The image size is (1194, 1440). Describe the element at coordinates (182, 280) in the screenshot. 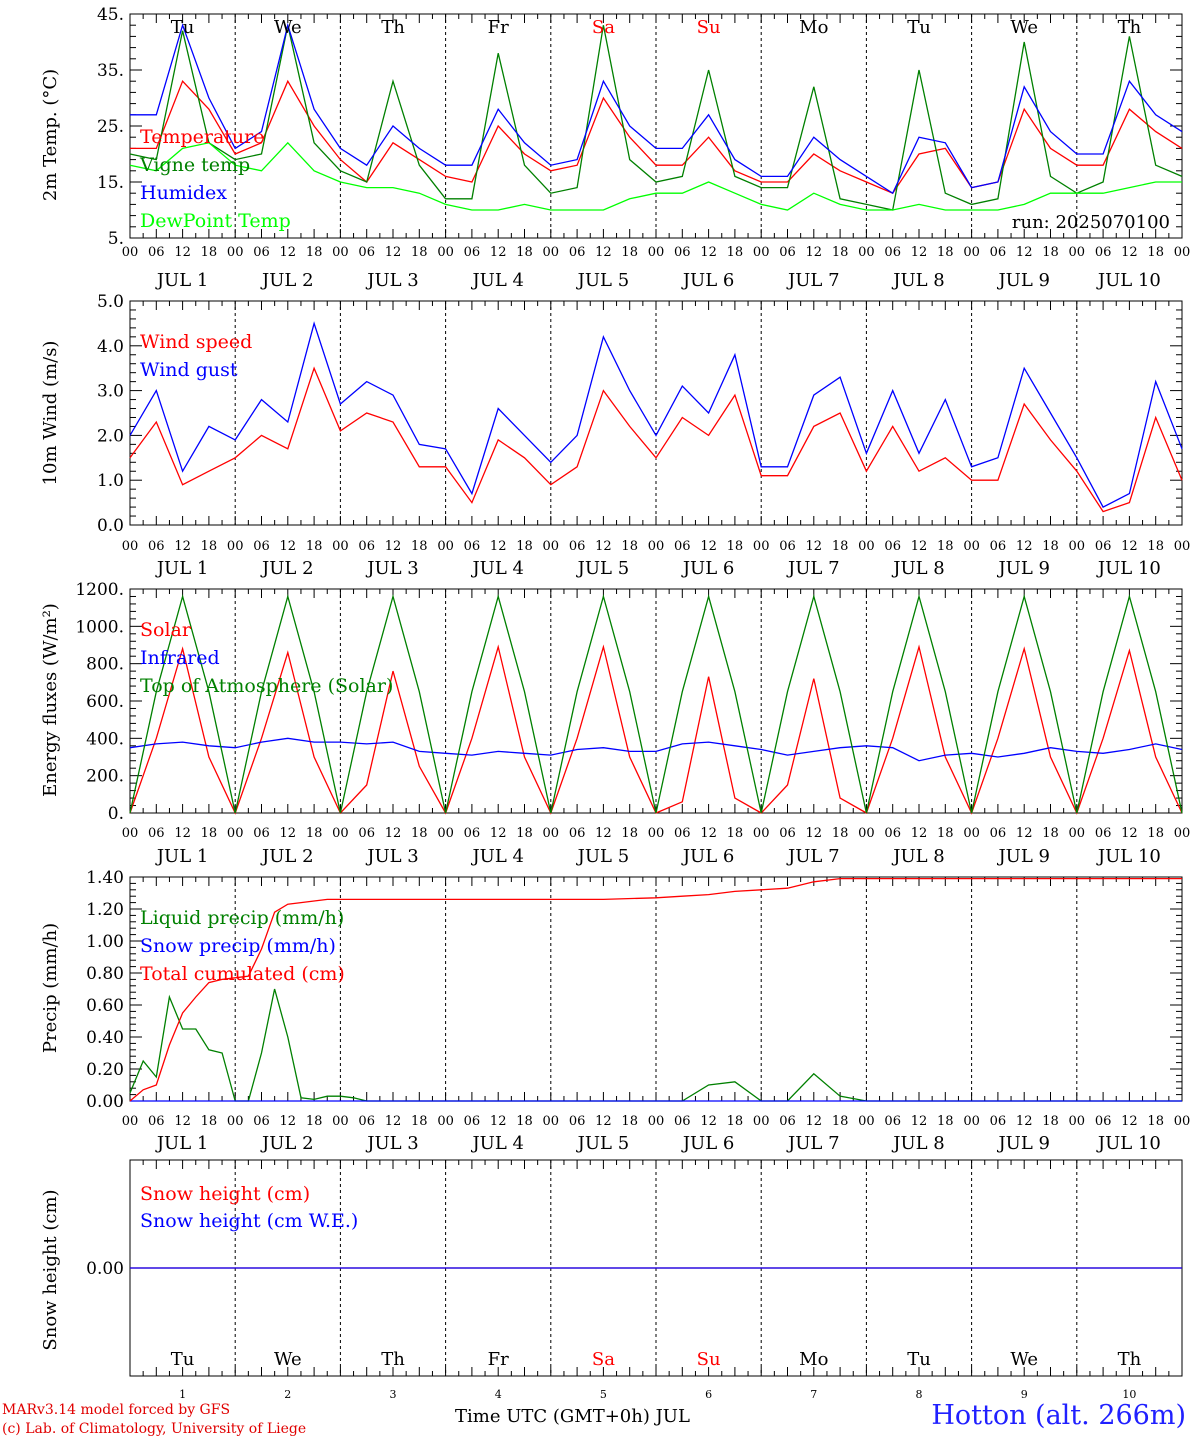

I see `date-label: JUL 1` at that location.